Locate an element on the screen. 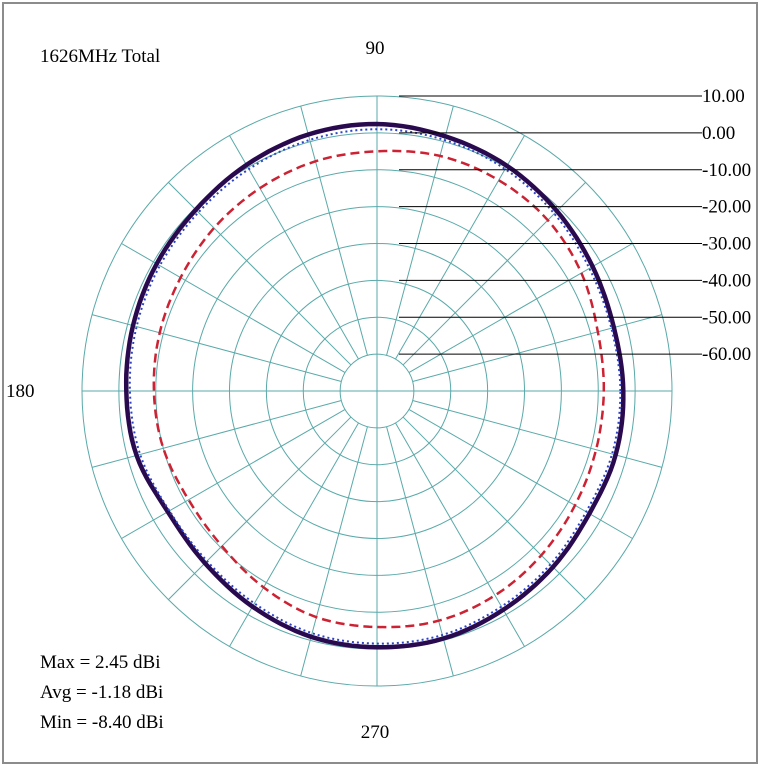 This screenshot has width=764, height=768. radial-tick-label: -10.00 is located at coordinates (726, 170).